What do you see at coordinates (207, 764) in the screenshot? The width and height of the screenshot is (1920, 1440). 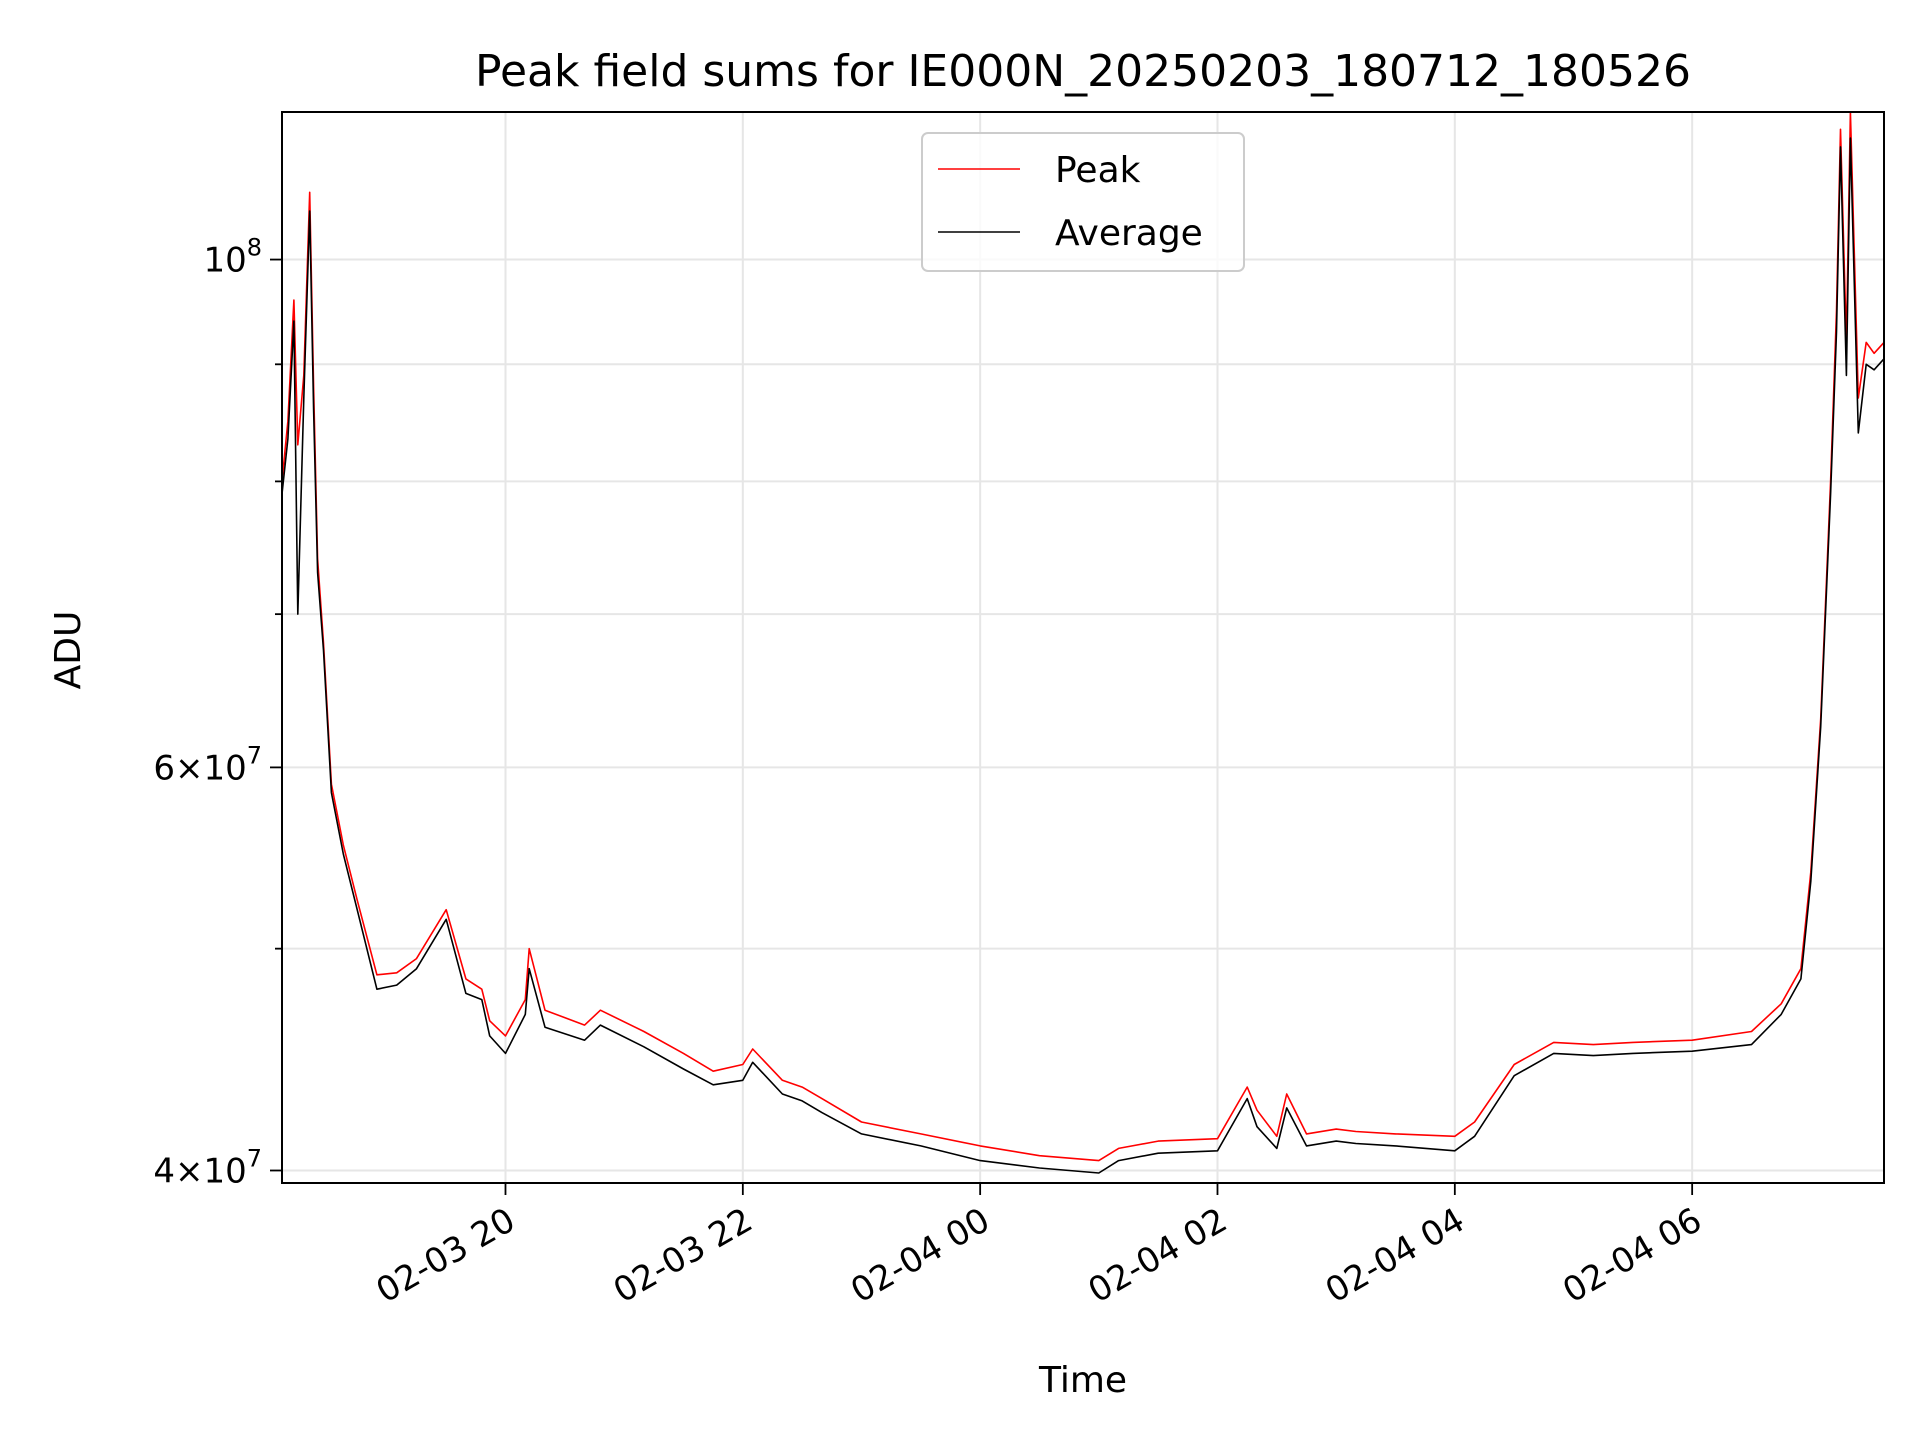 I see `y-tick-label: 6×107` at bounding box center [207, 764].